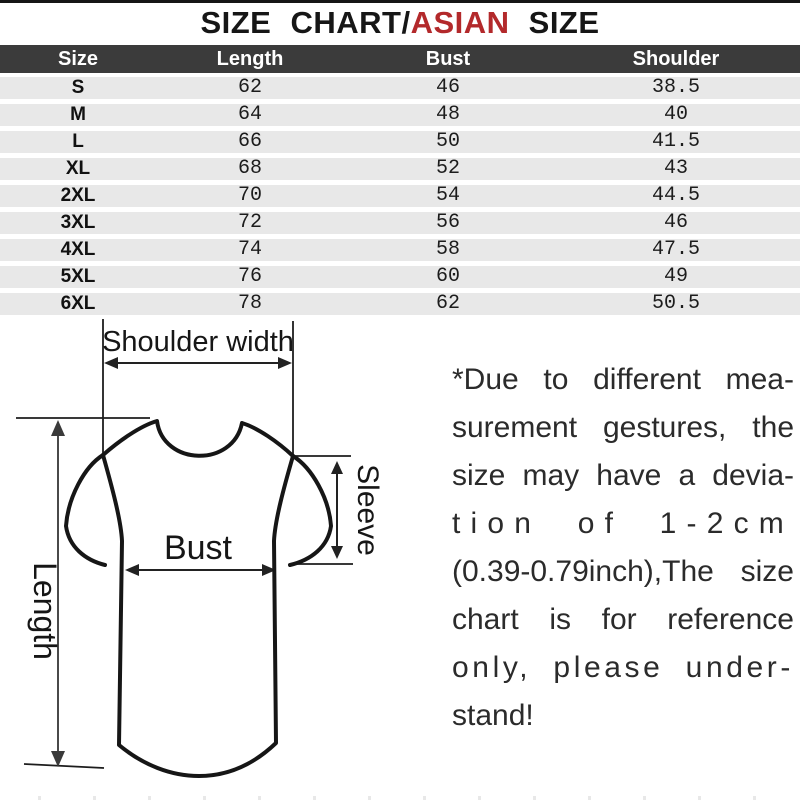 This screenshot has width=800, height=800. What do you see at coordinates (460, 22) in the screenshot?
I see `title-highlight: ASIAN` at bounding box center [460, 22].